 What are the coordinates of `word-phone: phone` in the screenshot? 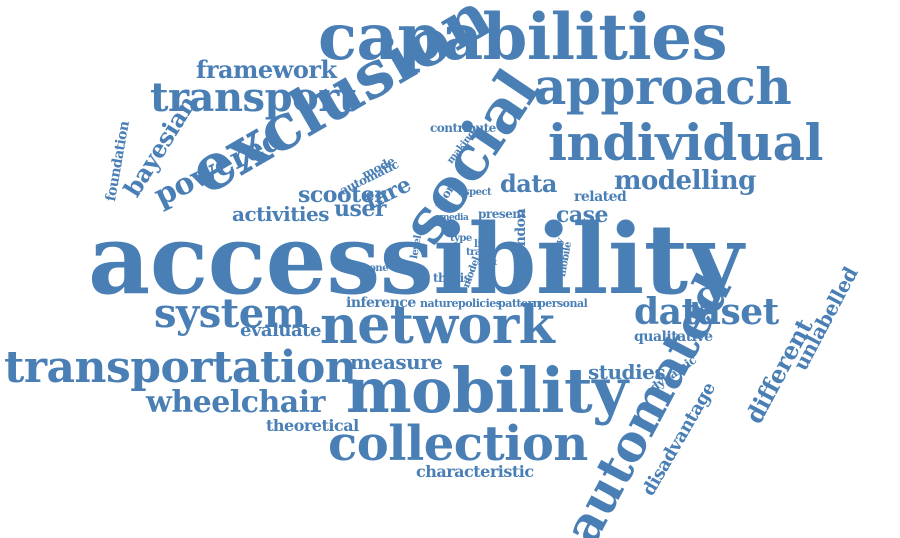 It's located at (372, 268).